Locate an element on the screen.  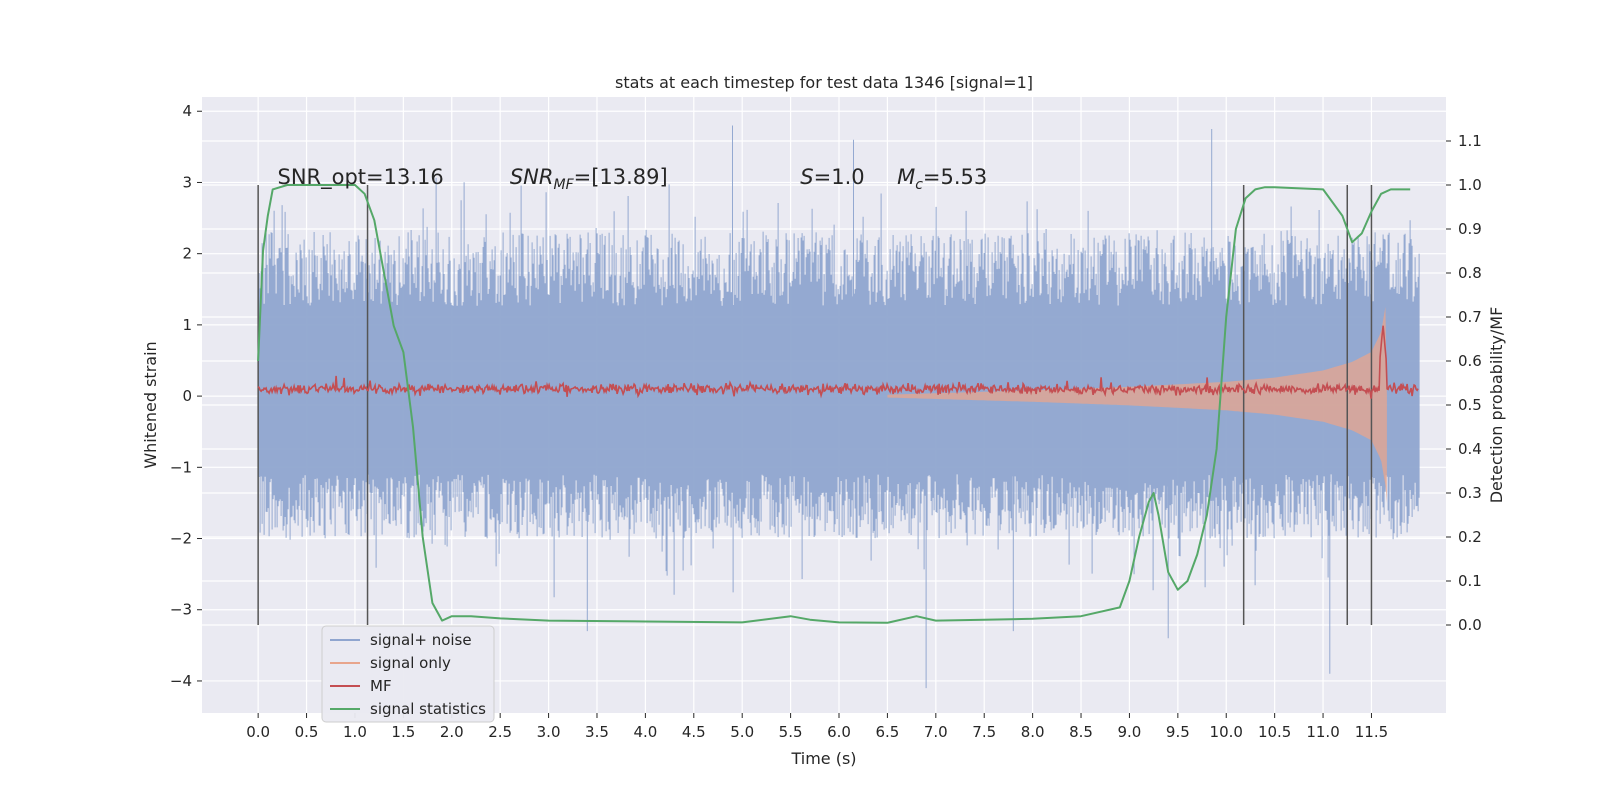
chirp-envelope is located at coordinates (1137, 404).